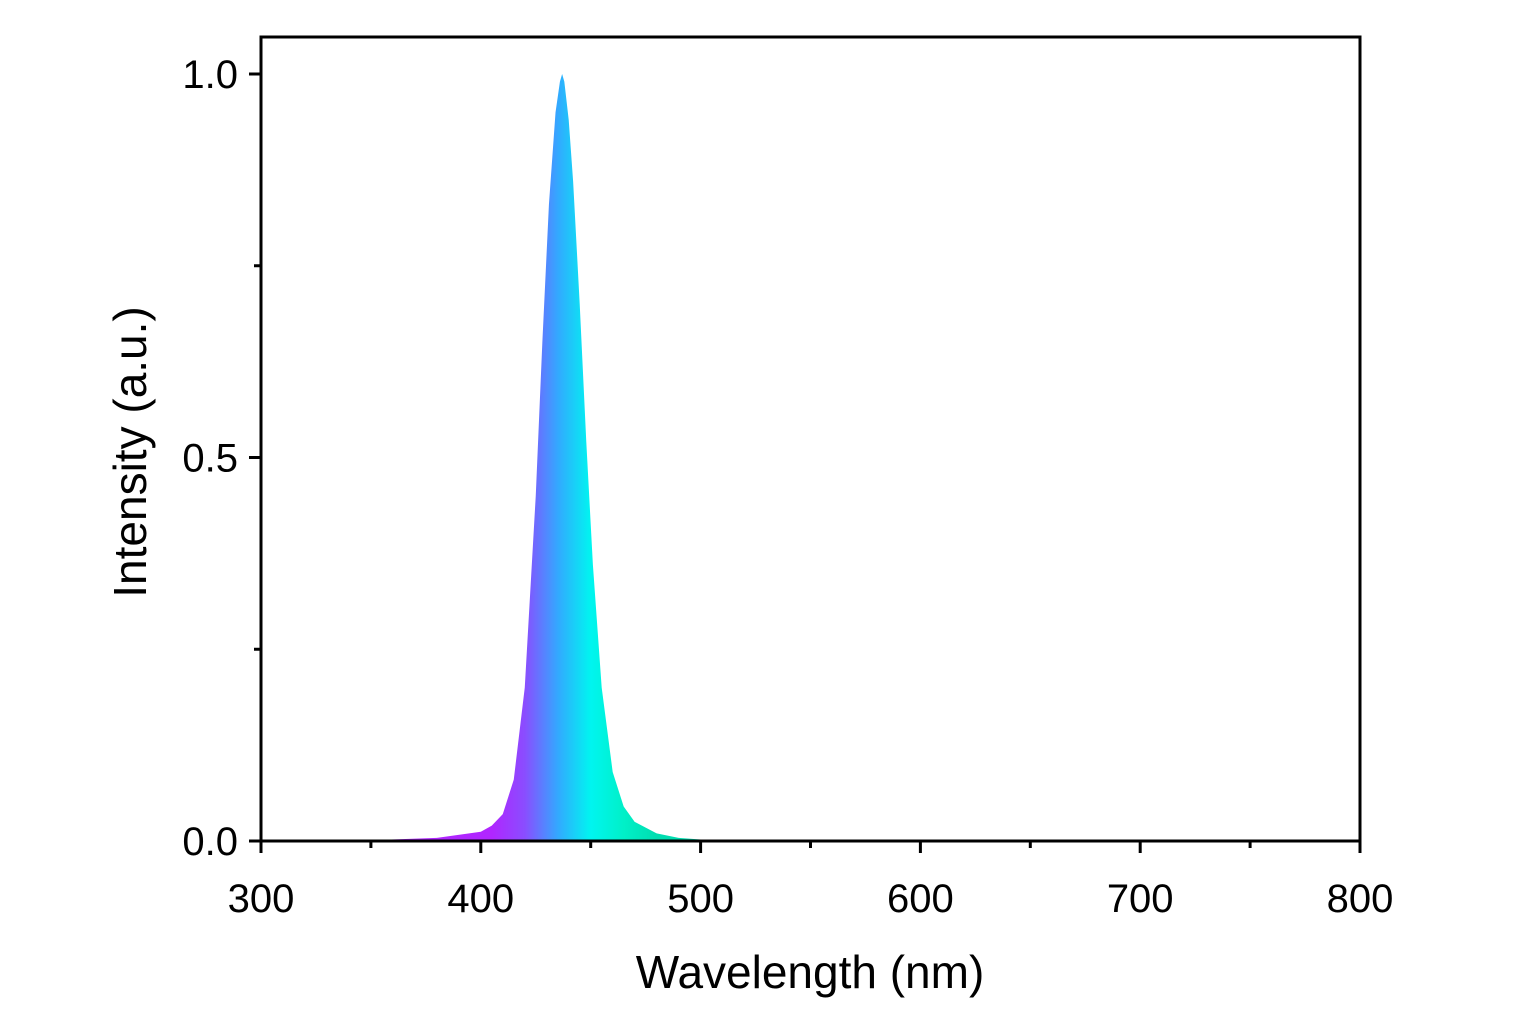  Describe the element at coordinates (261, 899) in the screenshot. I see `x-tick-label: 300` at that location.